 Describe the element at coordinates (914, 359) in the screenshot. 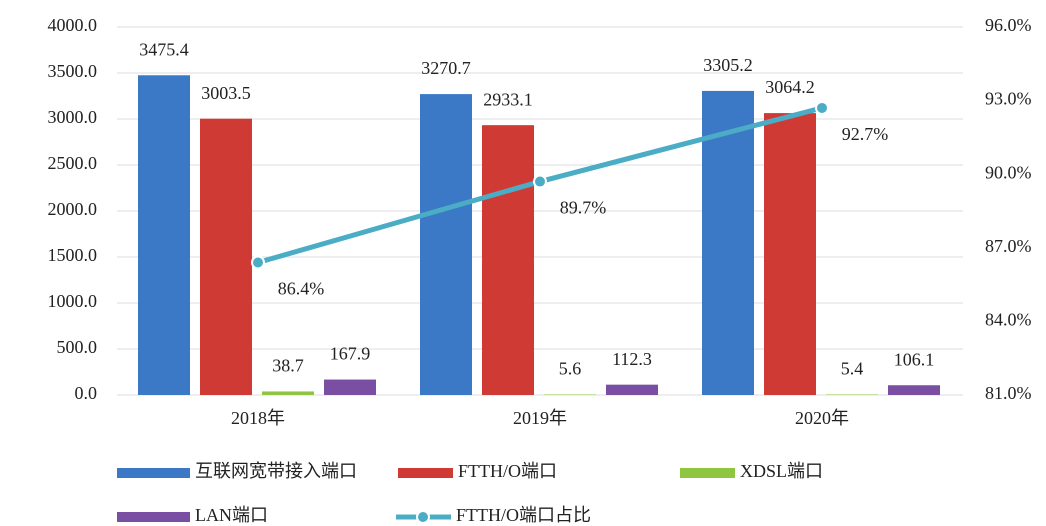

I see `data-label: 106.1` at that location.